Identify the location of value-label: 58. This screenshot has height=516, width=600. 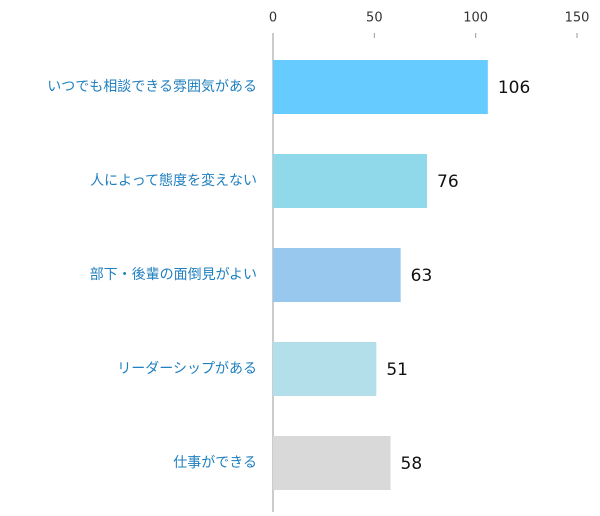
(412, 464).